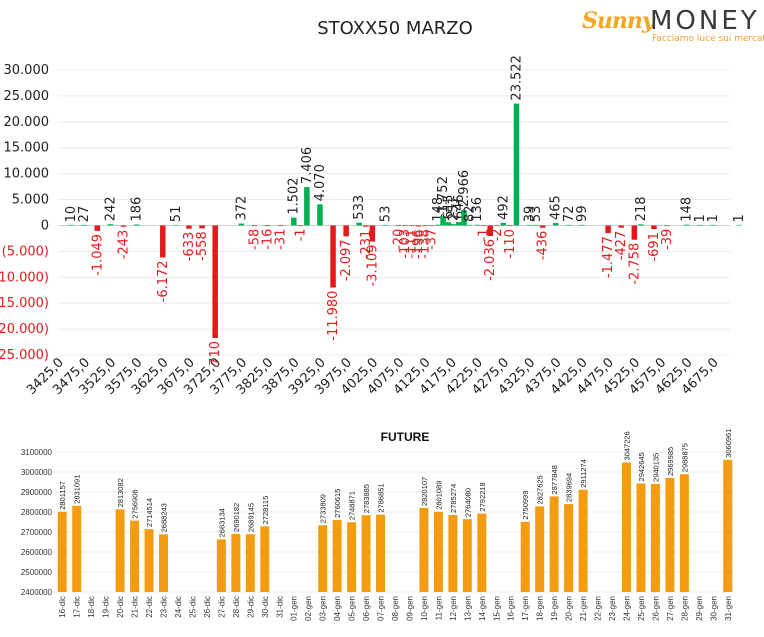  What do you see at coordinates (323, 608) in the screenshot?
I see `x-tick-label: 03-gen` at bounding box center [323, 608].